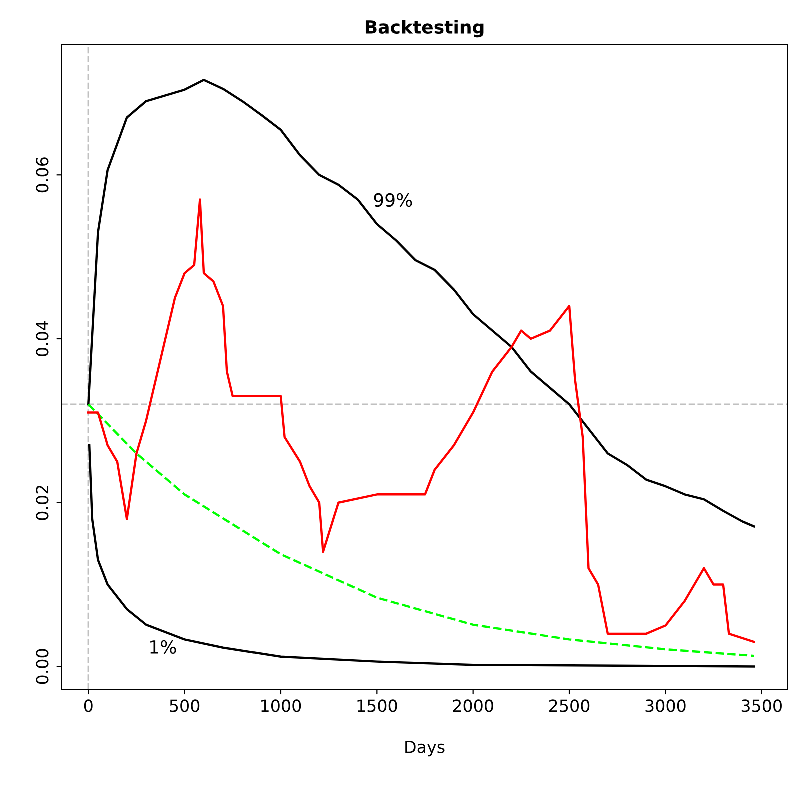 This screenshot has width=791, height=801. What do you see at coordinates (42, 666) in the screenshot?
I see `y-tick-label: 0.00` at bounding box center [42, 666].